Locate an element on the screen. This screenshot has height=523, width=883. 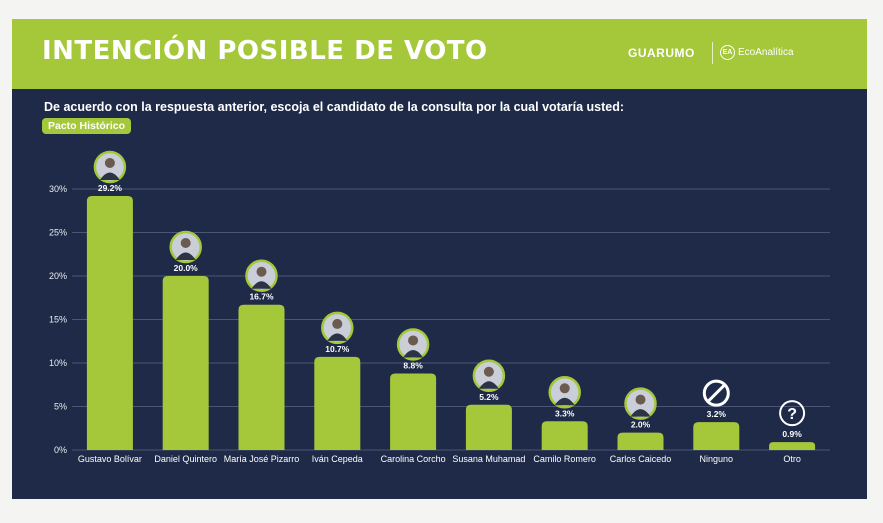
y-tick-label: 15% is located at coordinates (58, 320).